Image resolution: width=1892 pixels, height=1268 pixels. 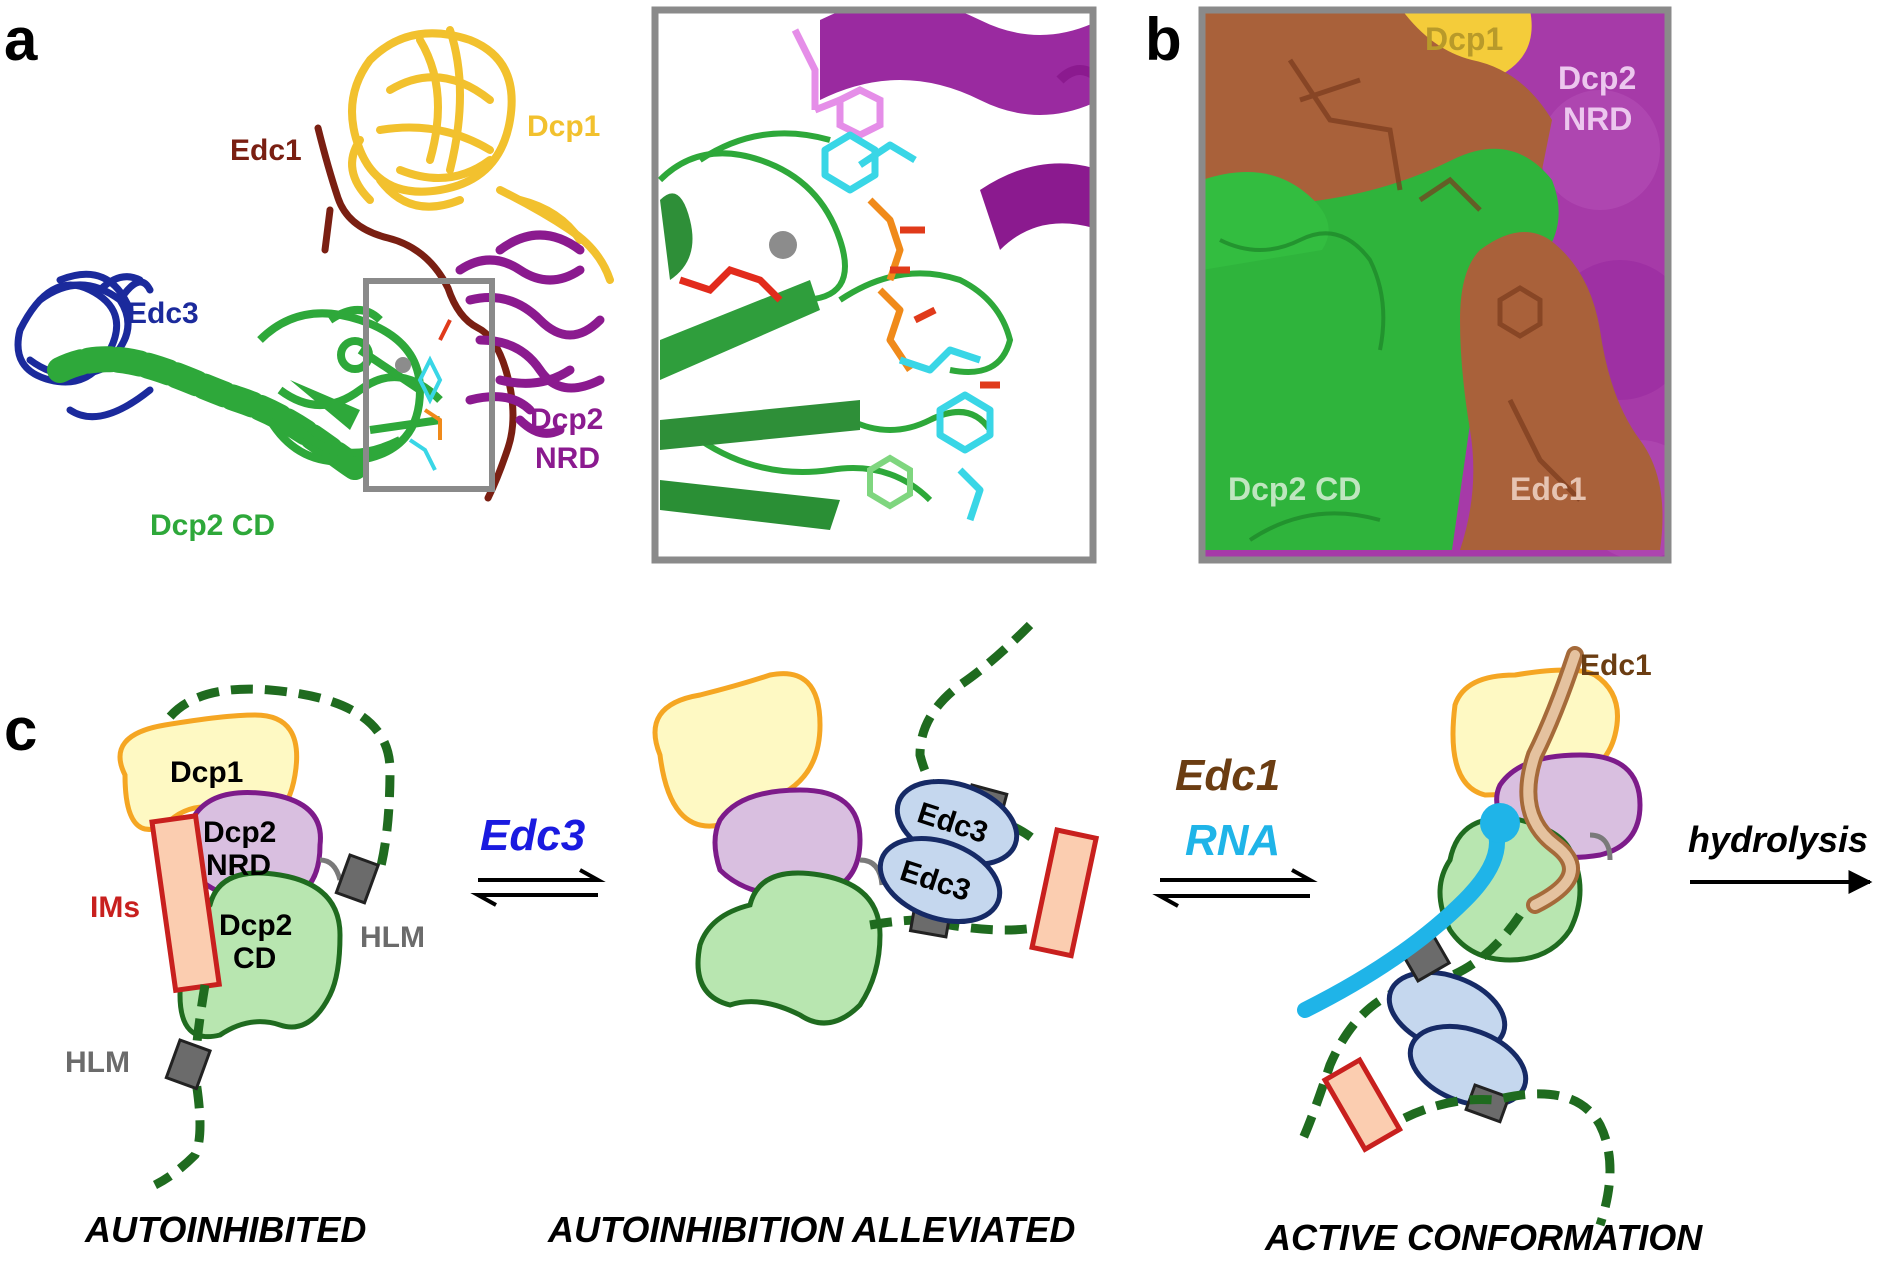 I want to click on hlm-box-lower, so click(x=188, y=1064).